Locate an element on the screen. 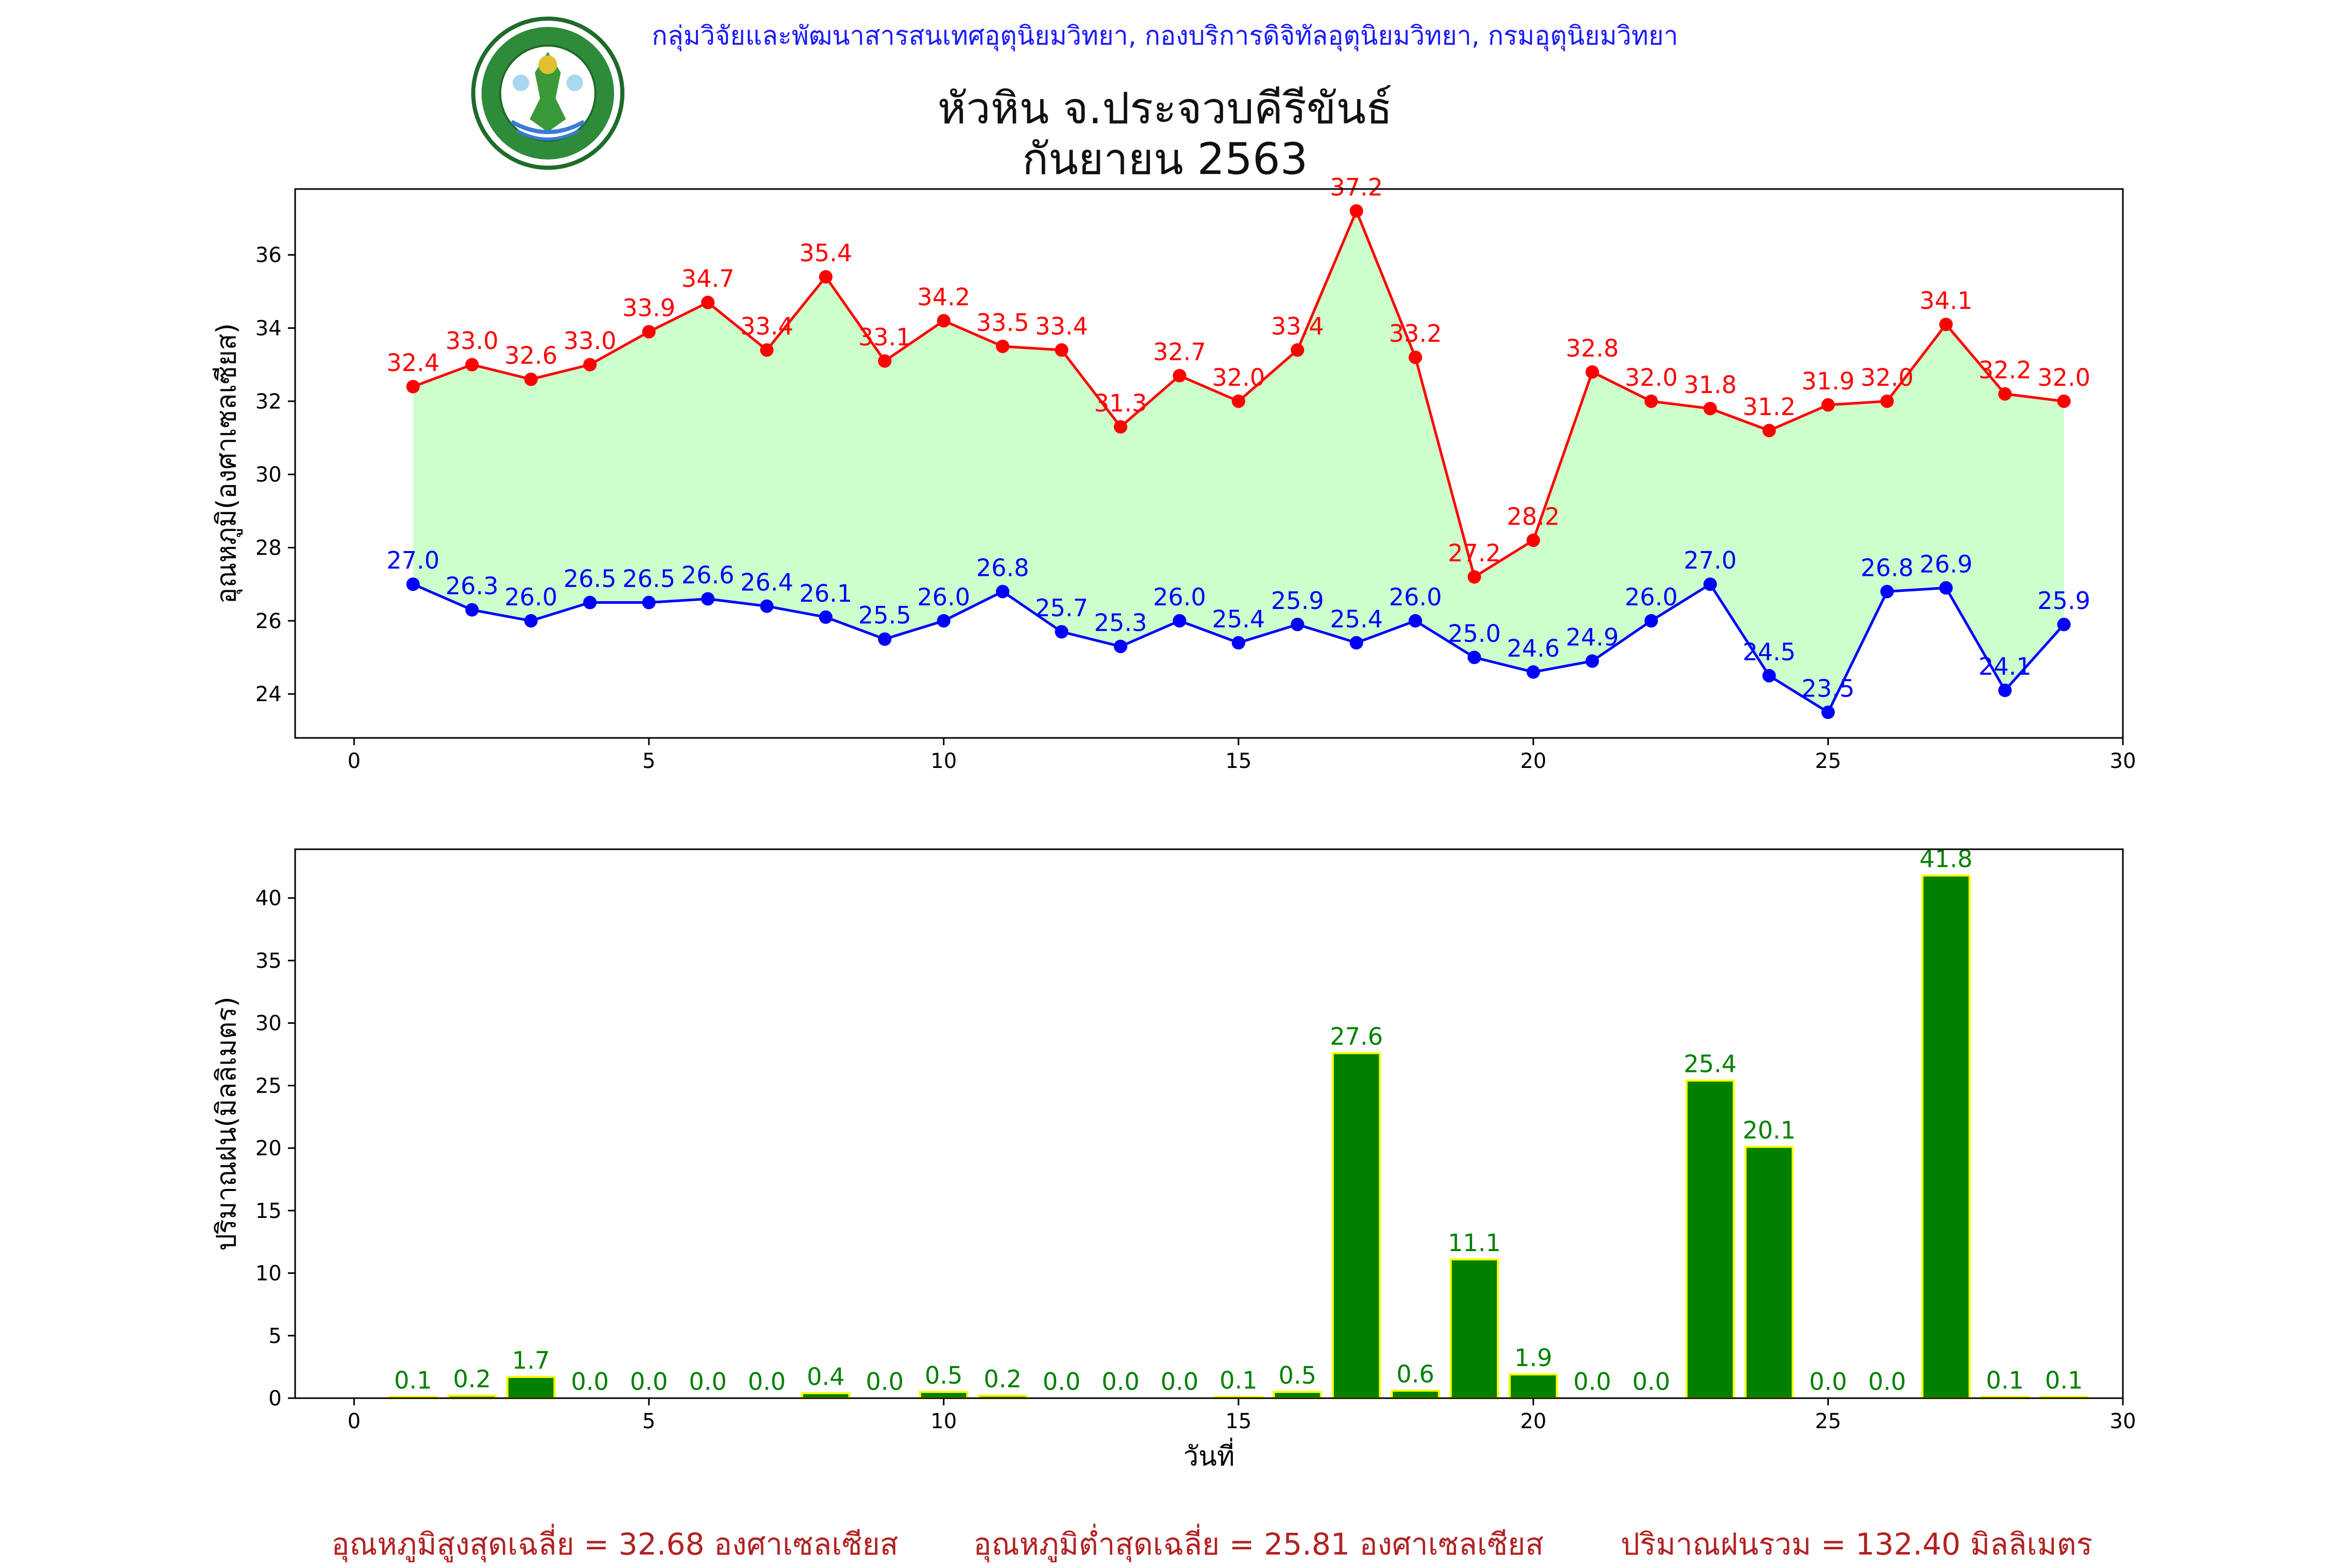 This screenshot has width=2330, height=1568. rain-ytick-label: 35 is located at coordinates (268, 961).